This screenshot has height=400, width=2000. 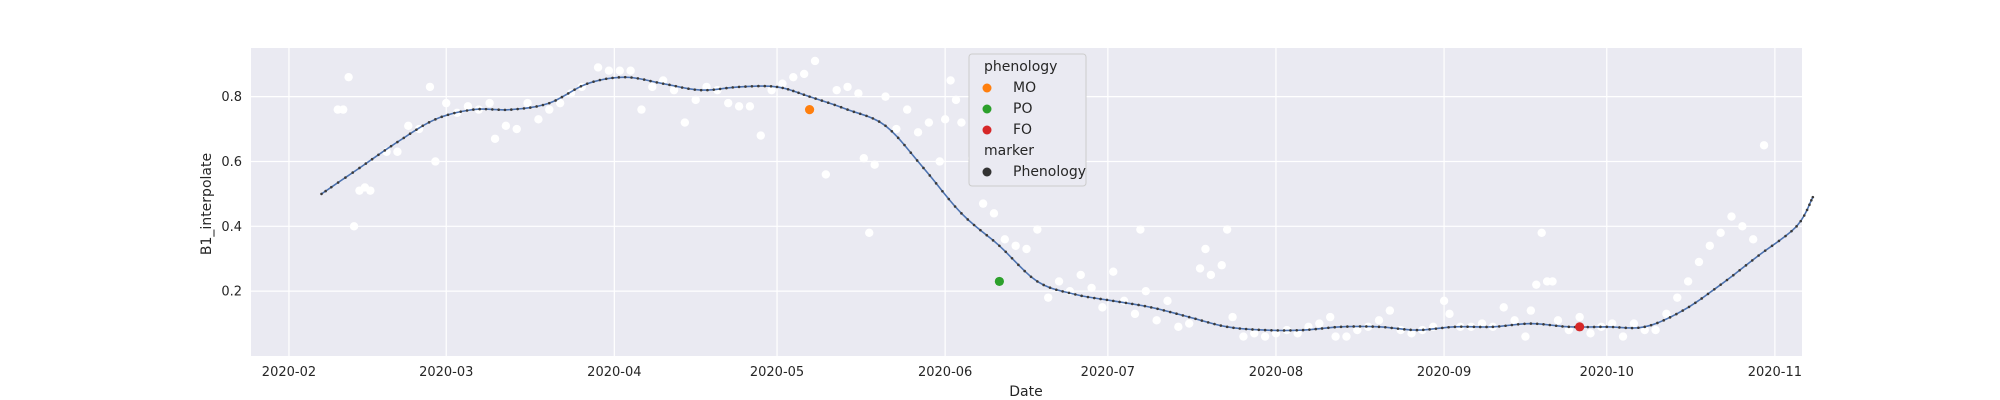 I want to click on legend-phenology-label: Phenology, so click(x=1049, y=172).